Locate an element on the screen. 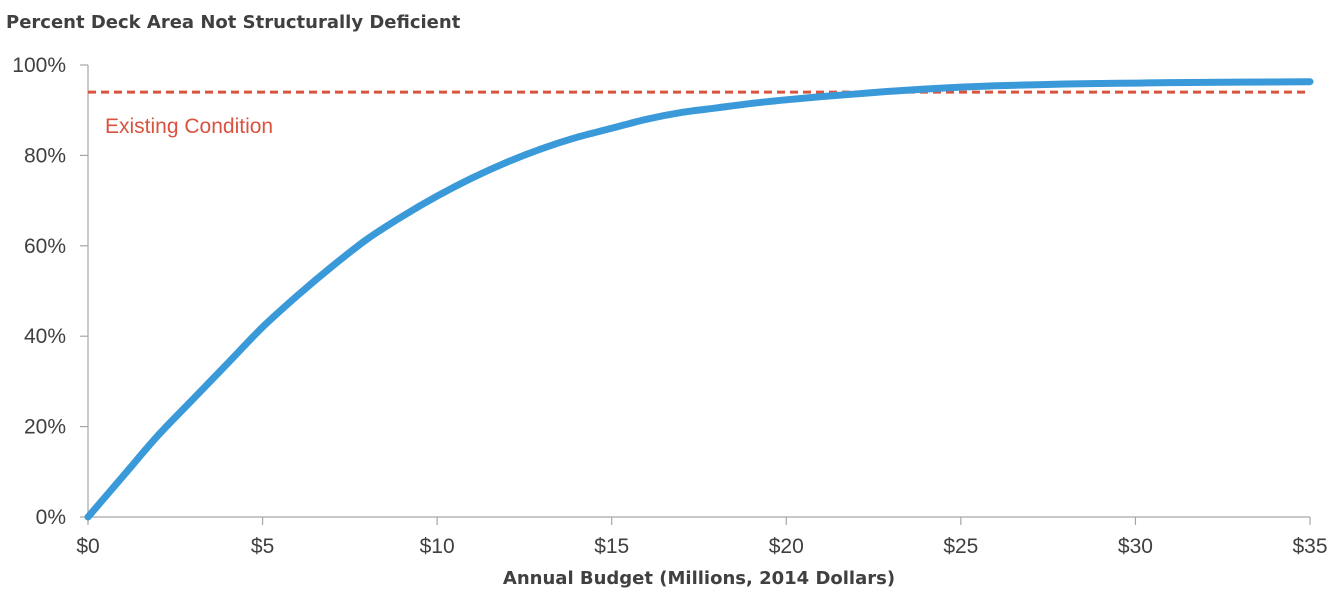 This screenshot has width=1343, height=599. y-tick-label: 80% is located at coordinates (45, 155).